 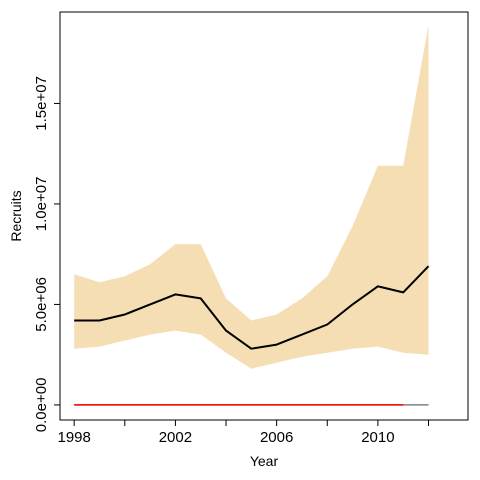 What do you see at coordinates (46, 254) in the screenshot?
I see `y-axis: 0.0e+00 5.0e+06 1.0e+07 1.5e+07` at bounding box center [46, 254].